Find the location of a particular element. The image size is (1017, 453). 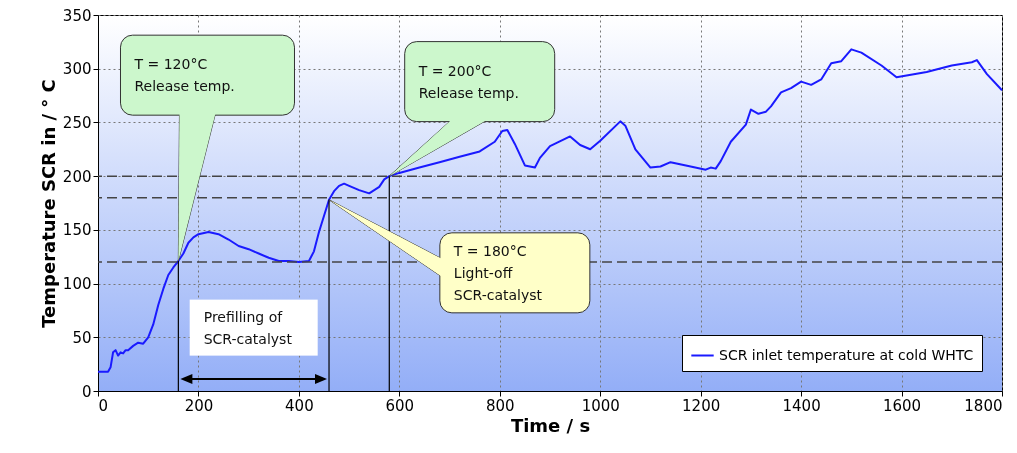

x-tick-label: 400 is located at coordinates (299, 405).